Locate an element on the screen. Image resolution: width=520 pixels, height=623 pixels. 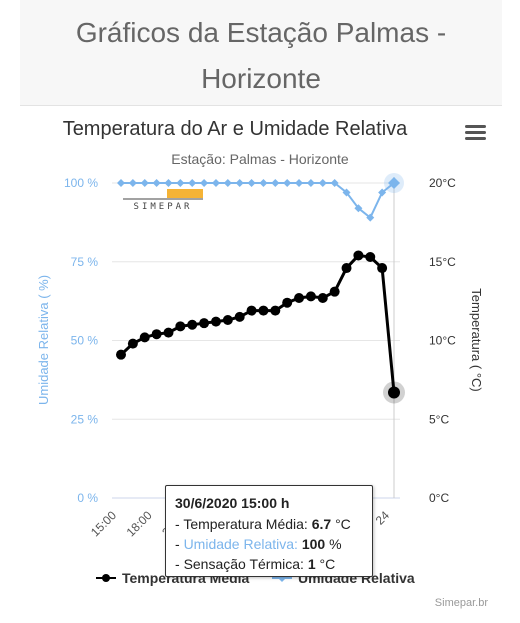
logo-text: SIMEPAR is located at coordinates (163, 207).